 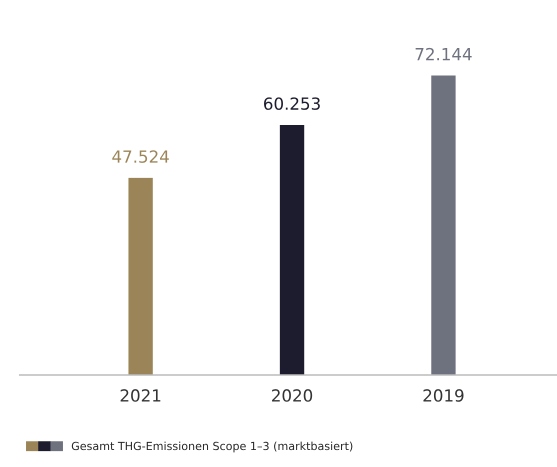 I want to click on data-label: 47.524, so click(x=140, y=156).